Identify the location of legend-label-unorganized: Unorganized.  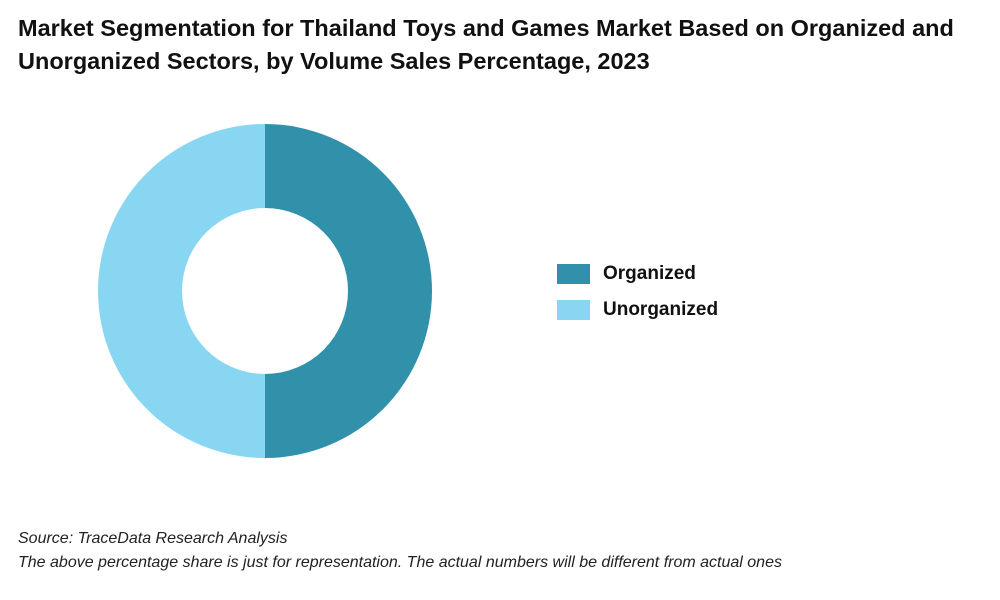
(661, 309).